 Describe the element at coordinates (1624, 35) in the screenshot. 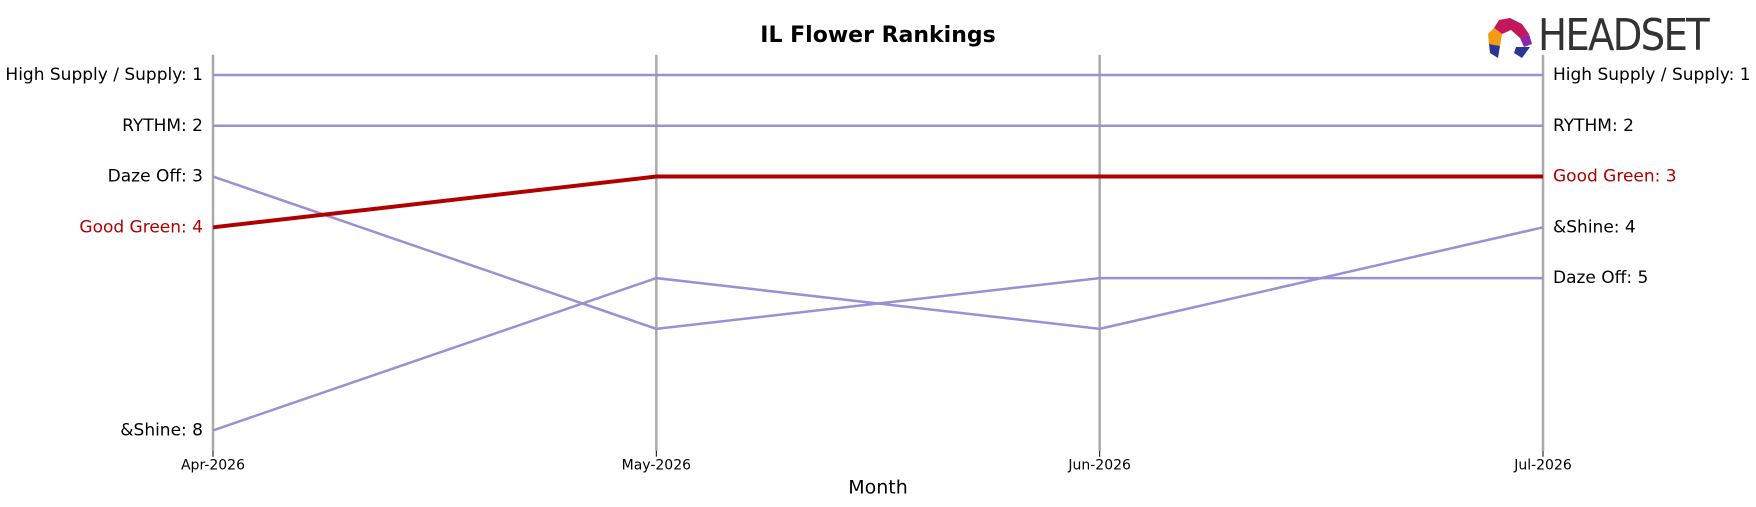

I see `logo-text: HEADSET` at that location.